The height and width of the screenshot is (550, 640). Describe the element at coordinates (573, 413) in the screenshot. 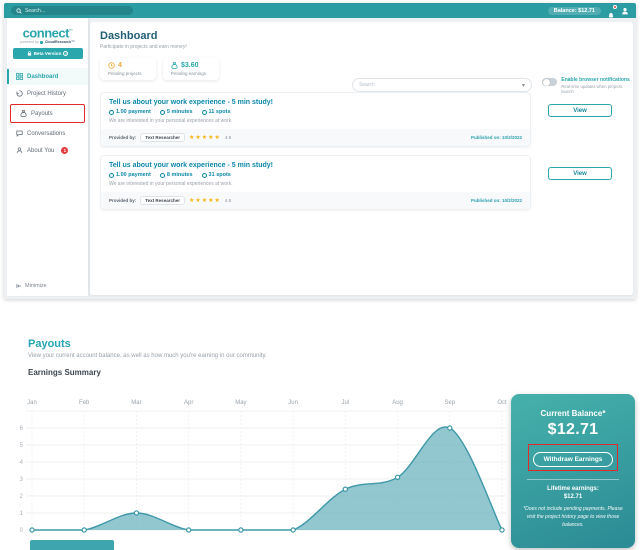

I see `balance-card-title: Current Balance*` at that location.